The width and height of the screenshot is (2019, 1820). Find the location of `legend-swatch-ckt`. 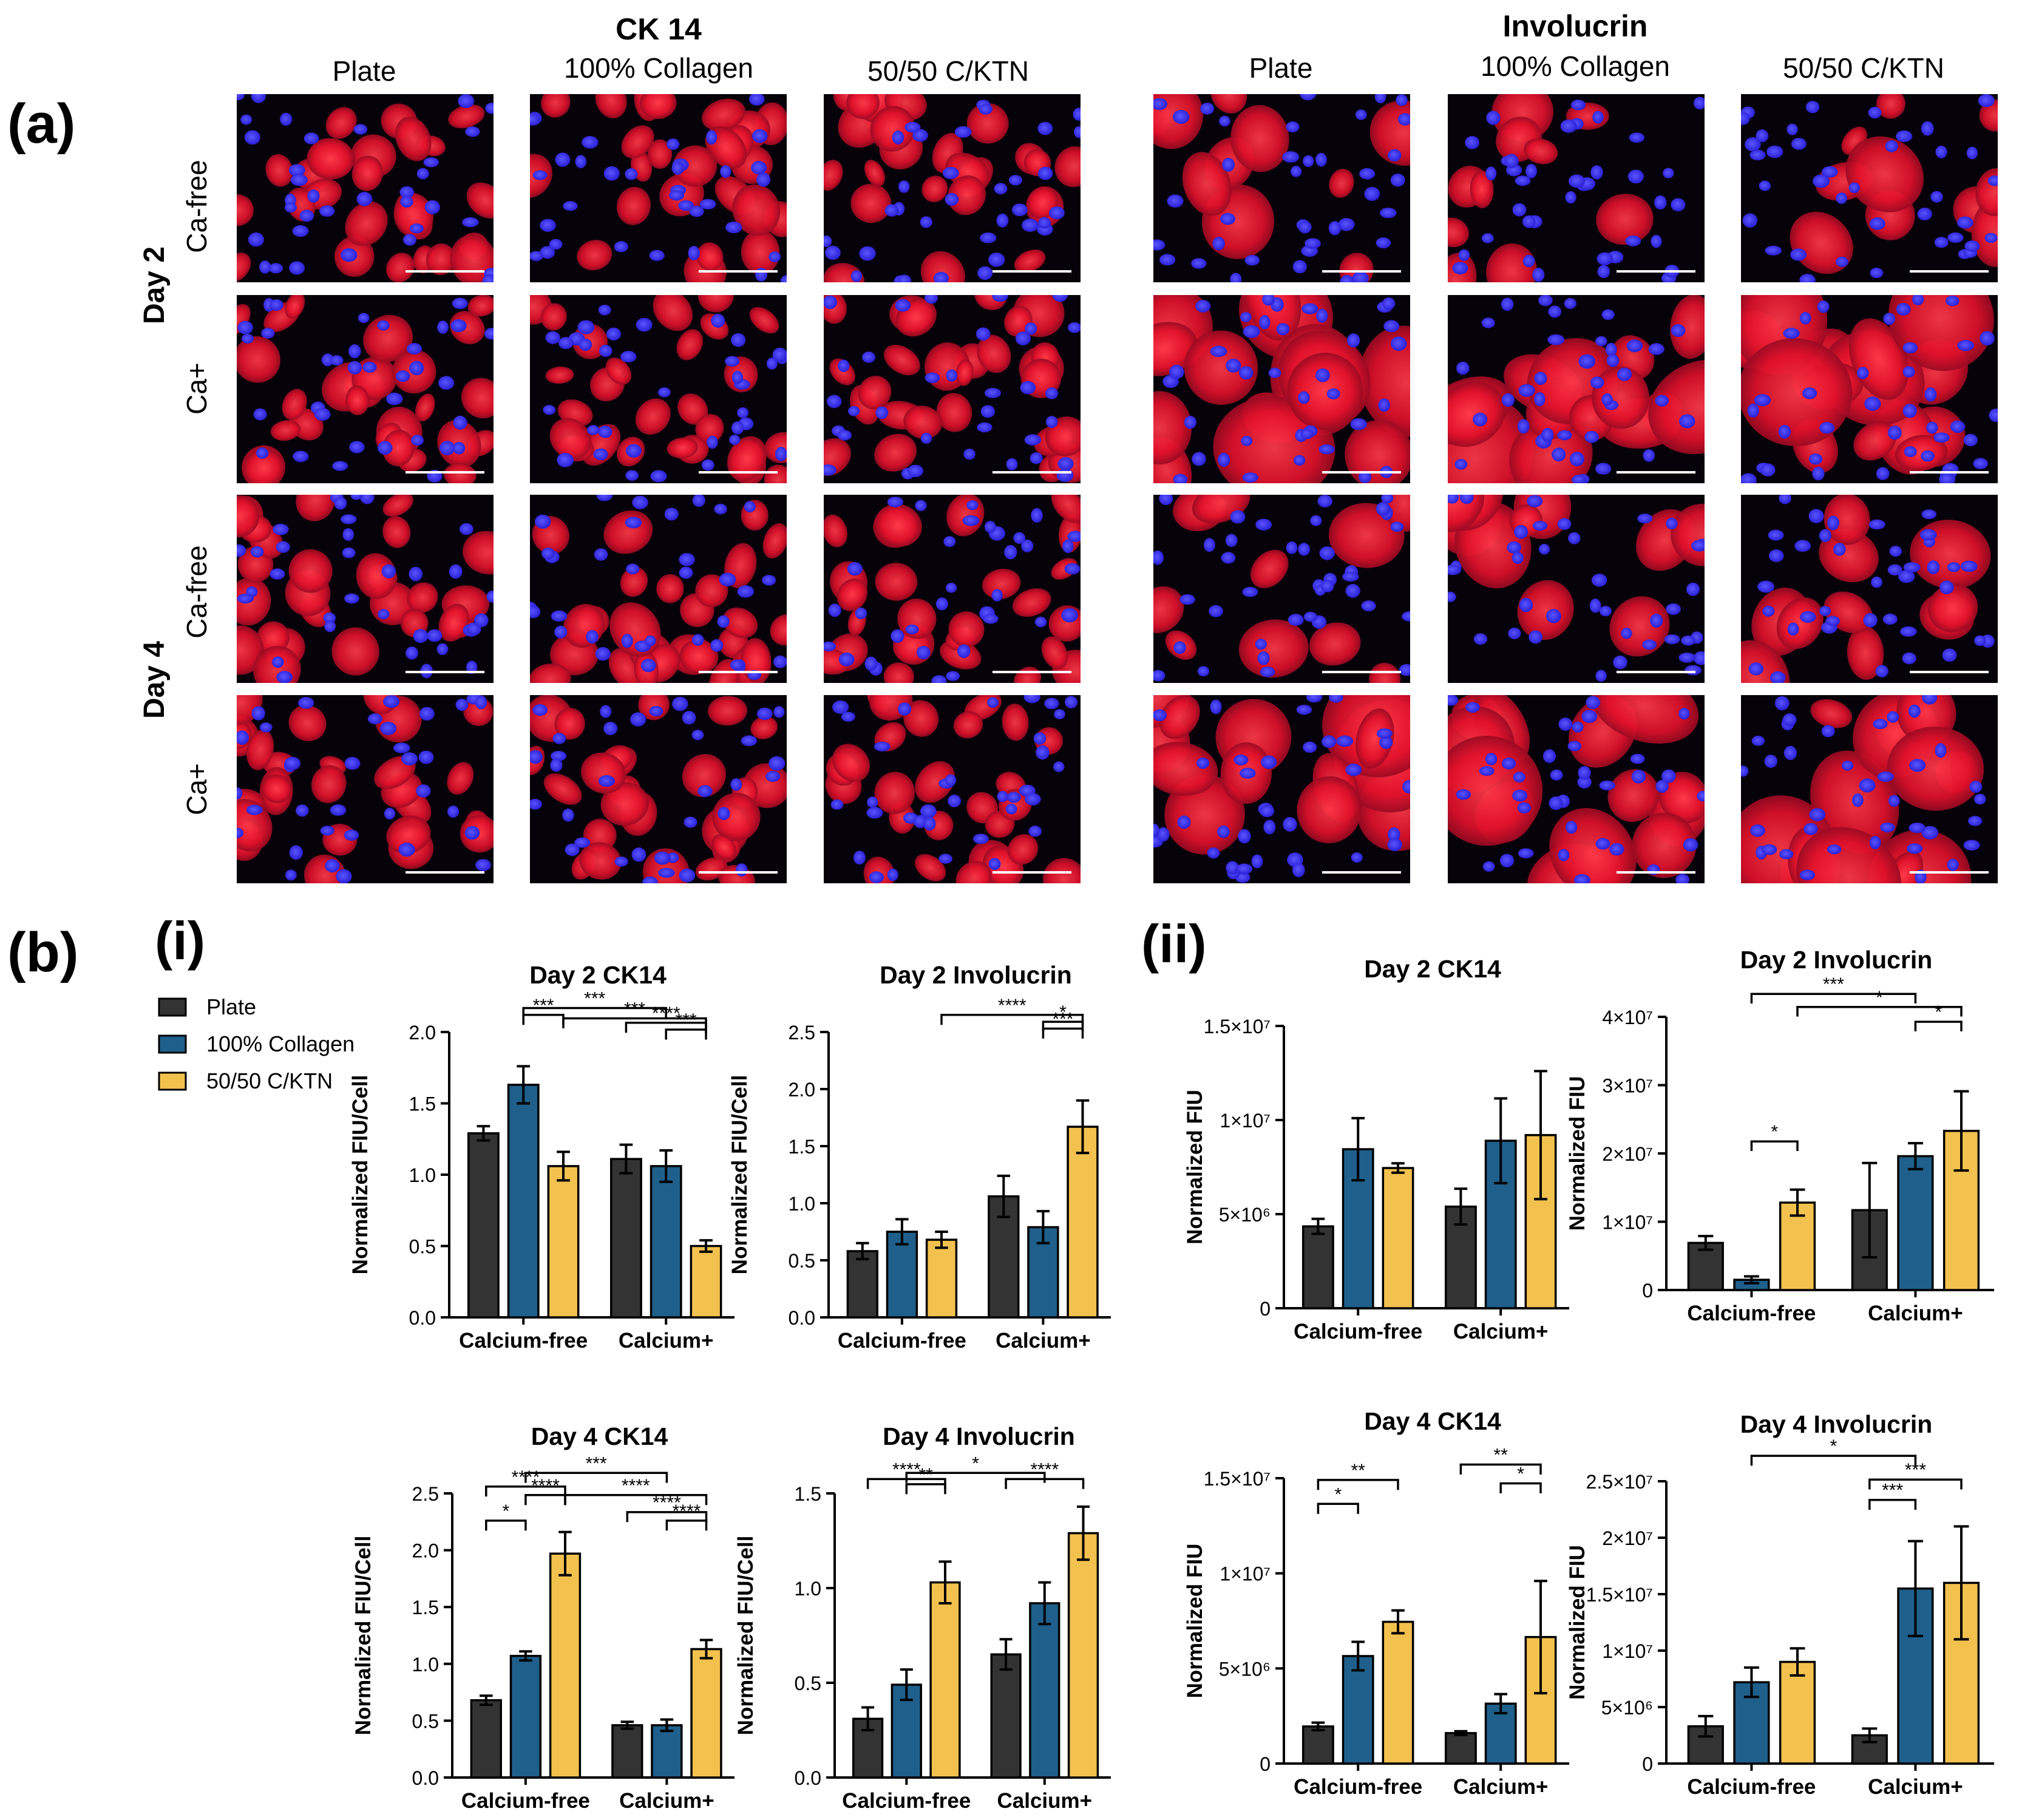

legend-swatch-ckt is located at coordinates (172, 1081).